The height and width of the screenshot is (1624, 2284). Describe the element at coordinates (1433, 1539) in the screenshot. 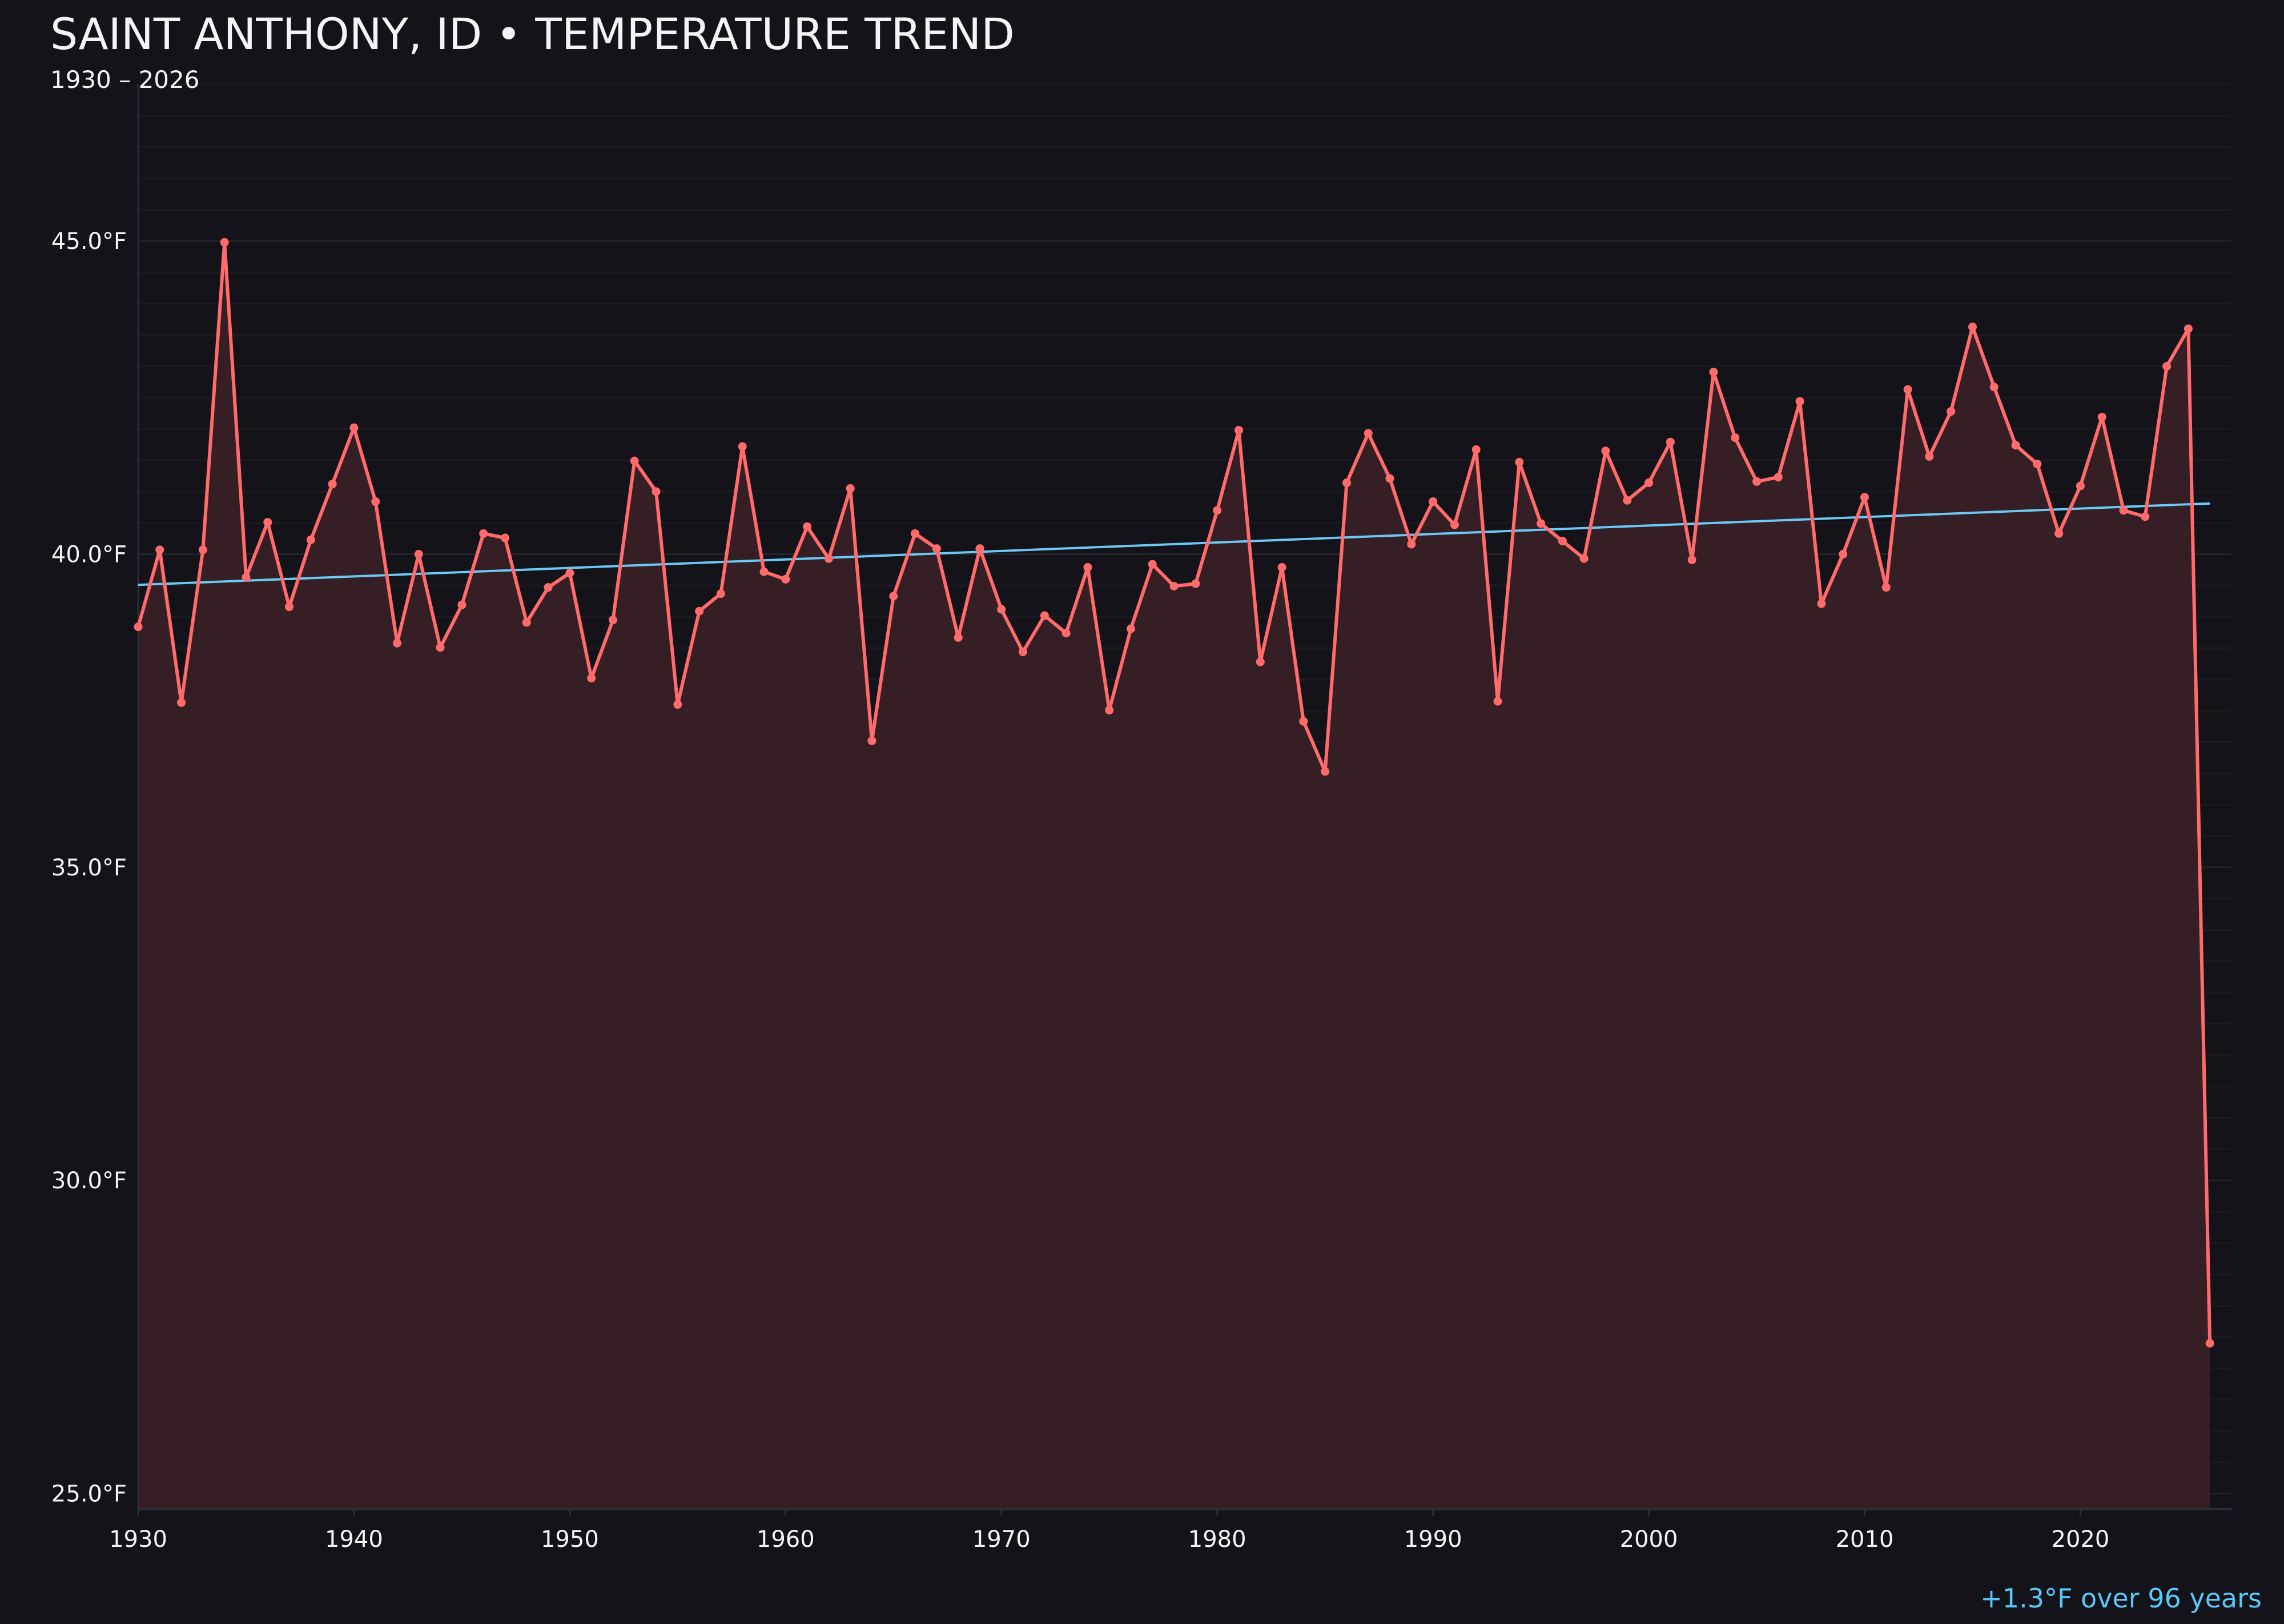

I see `x-tick-label: 1990` at that location.